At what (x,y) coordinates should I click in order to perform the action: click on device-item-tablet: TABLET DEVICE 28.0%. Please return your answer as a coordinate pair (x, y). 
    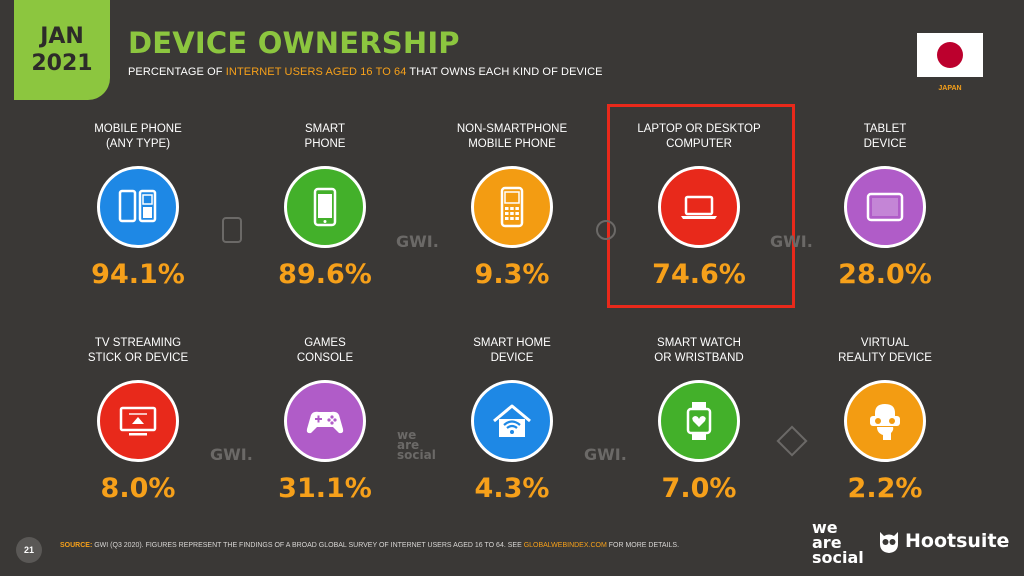
    Looking at the image, I should click on (885, 206).